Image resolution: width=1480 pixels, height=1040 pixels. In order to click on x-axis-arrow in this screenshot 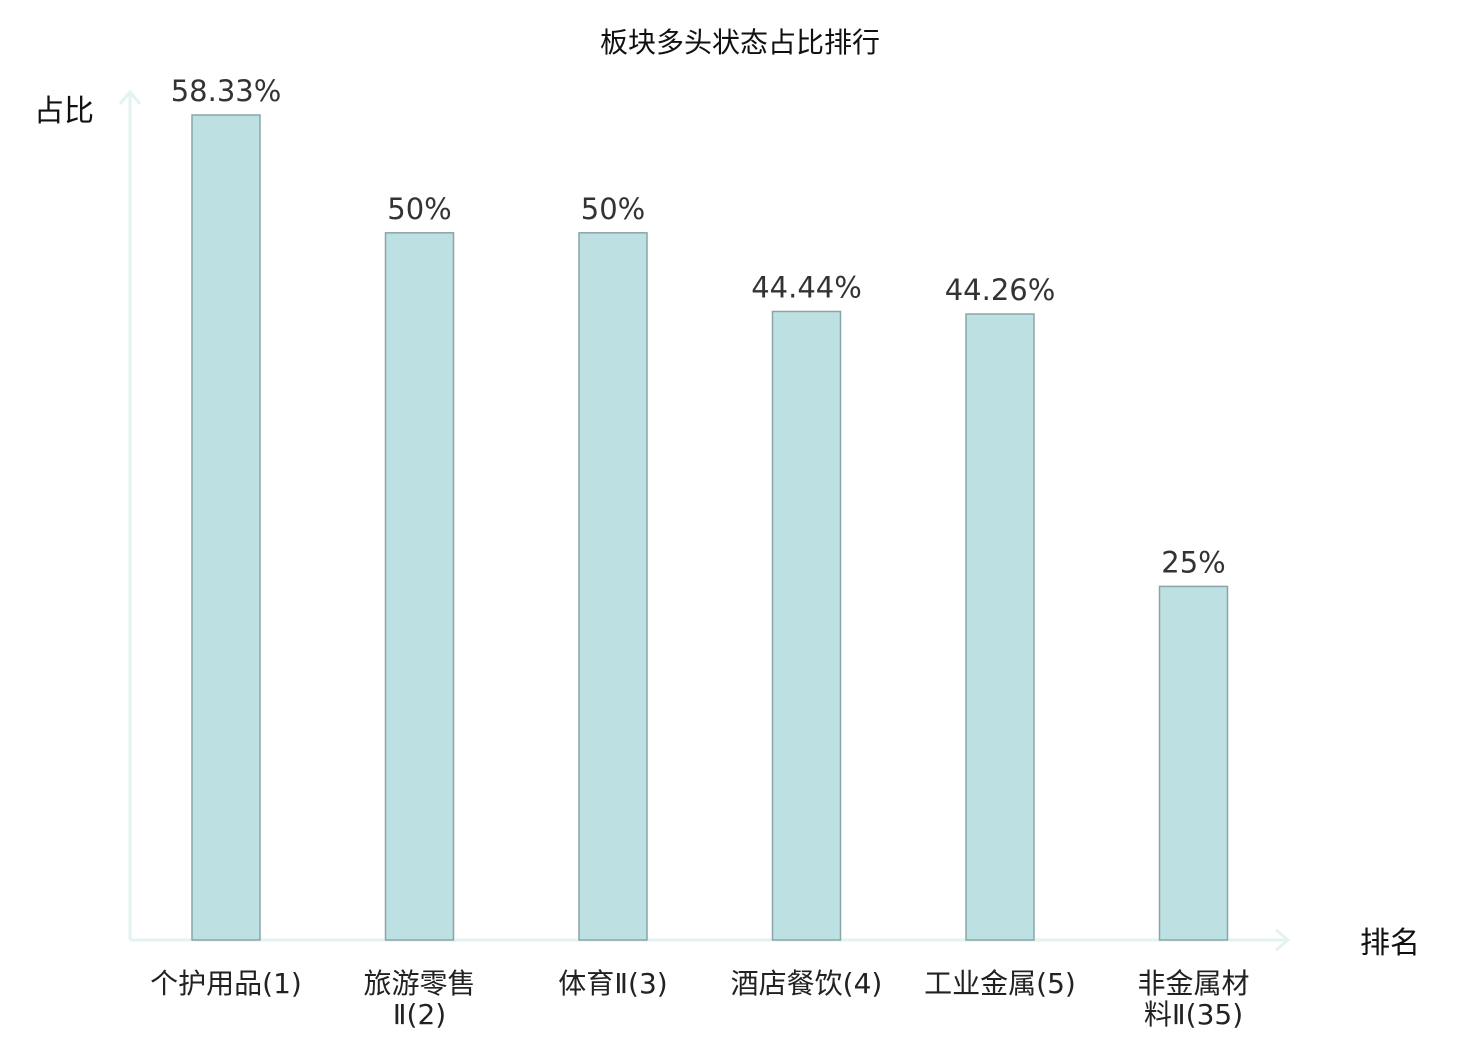, I will do `click(1283, 940)`.